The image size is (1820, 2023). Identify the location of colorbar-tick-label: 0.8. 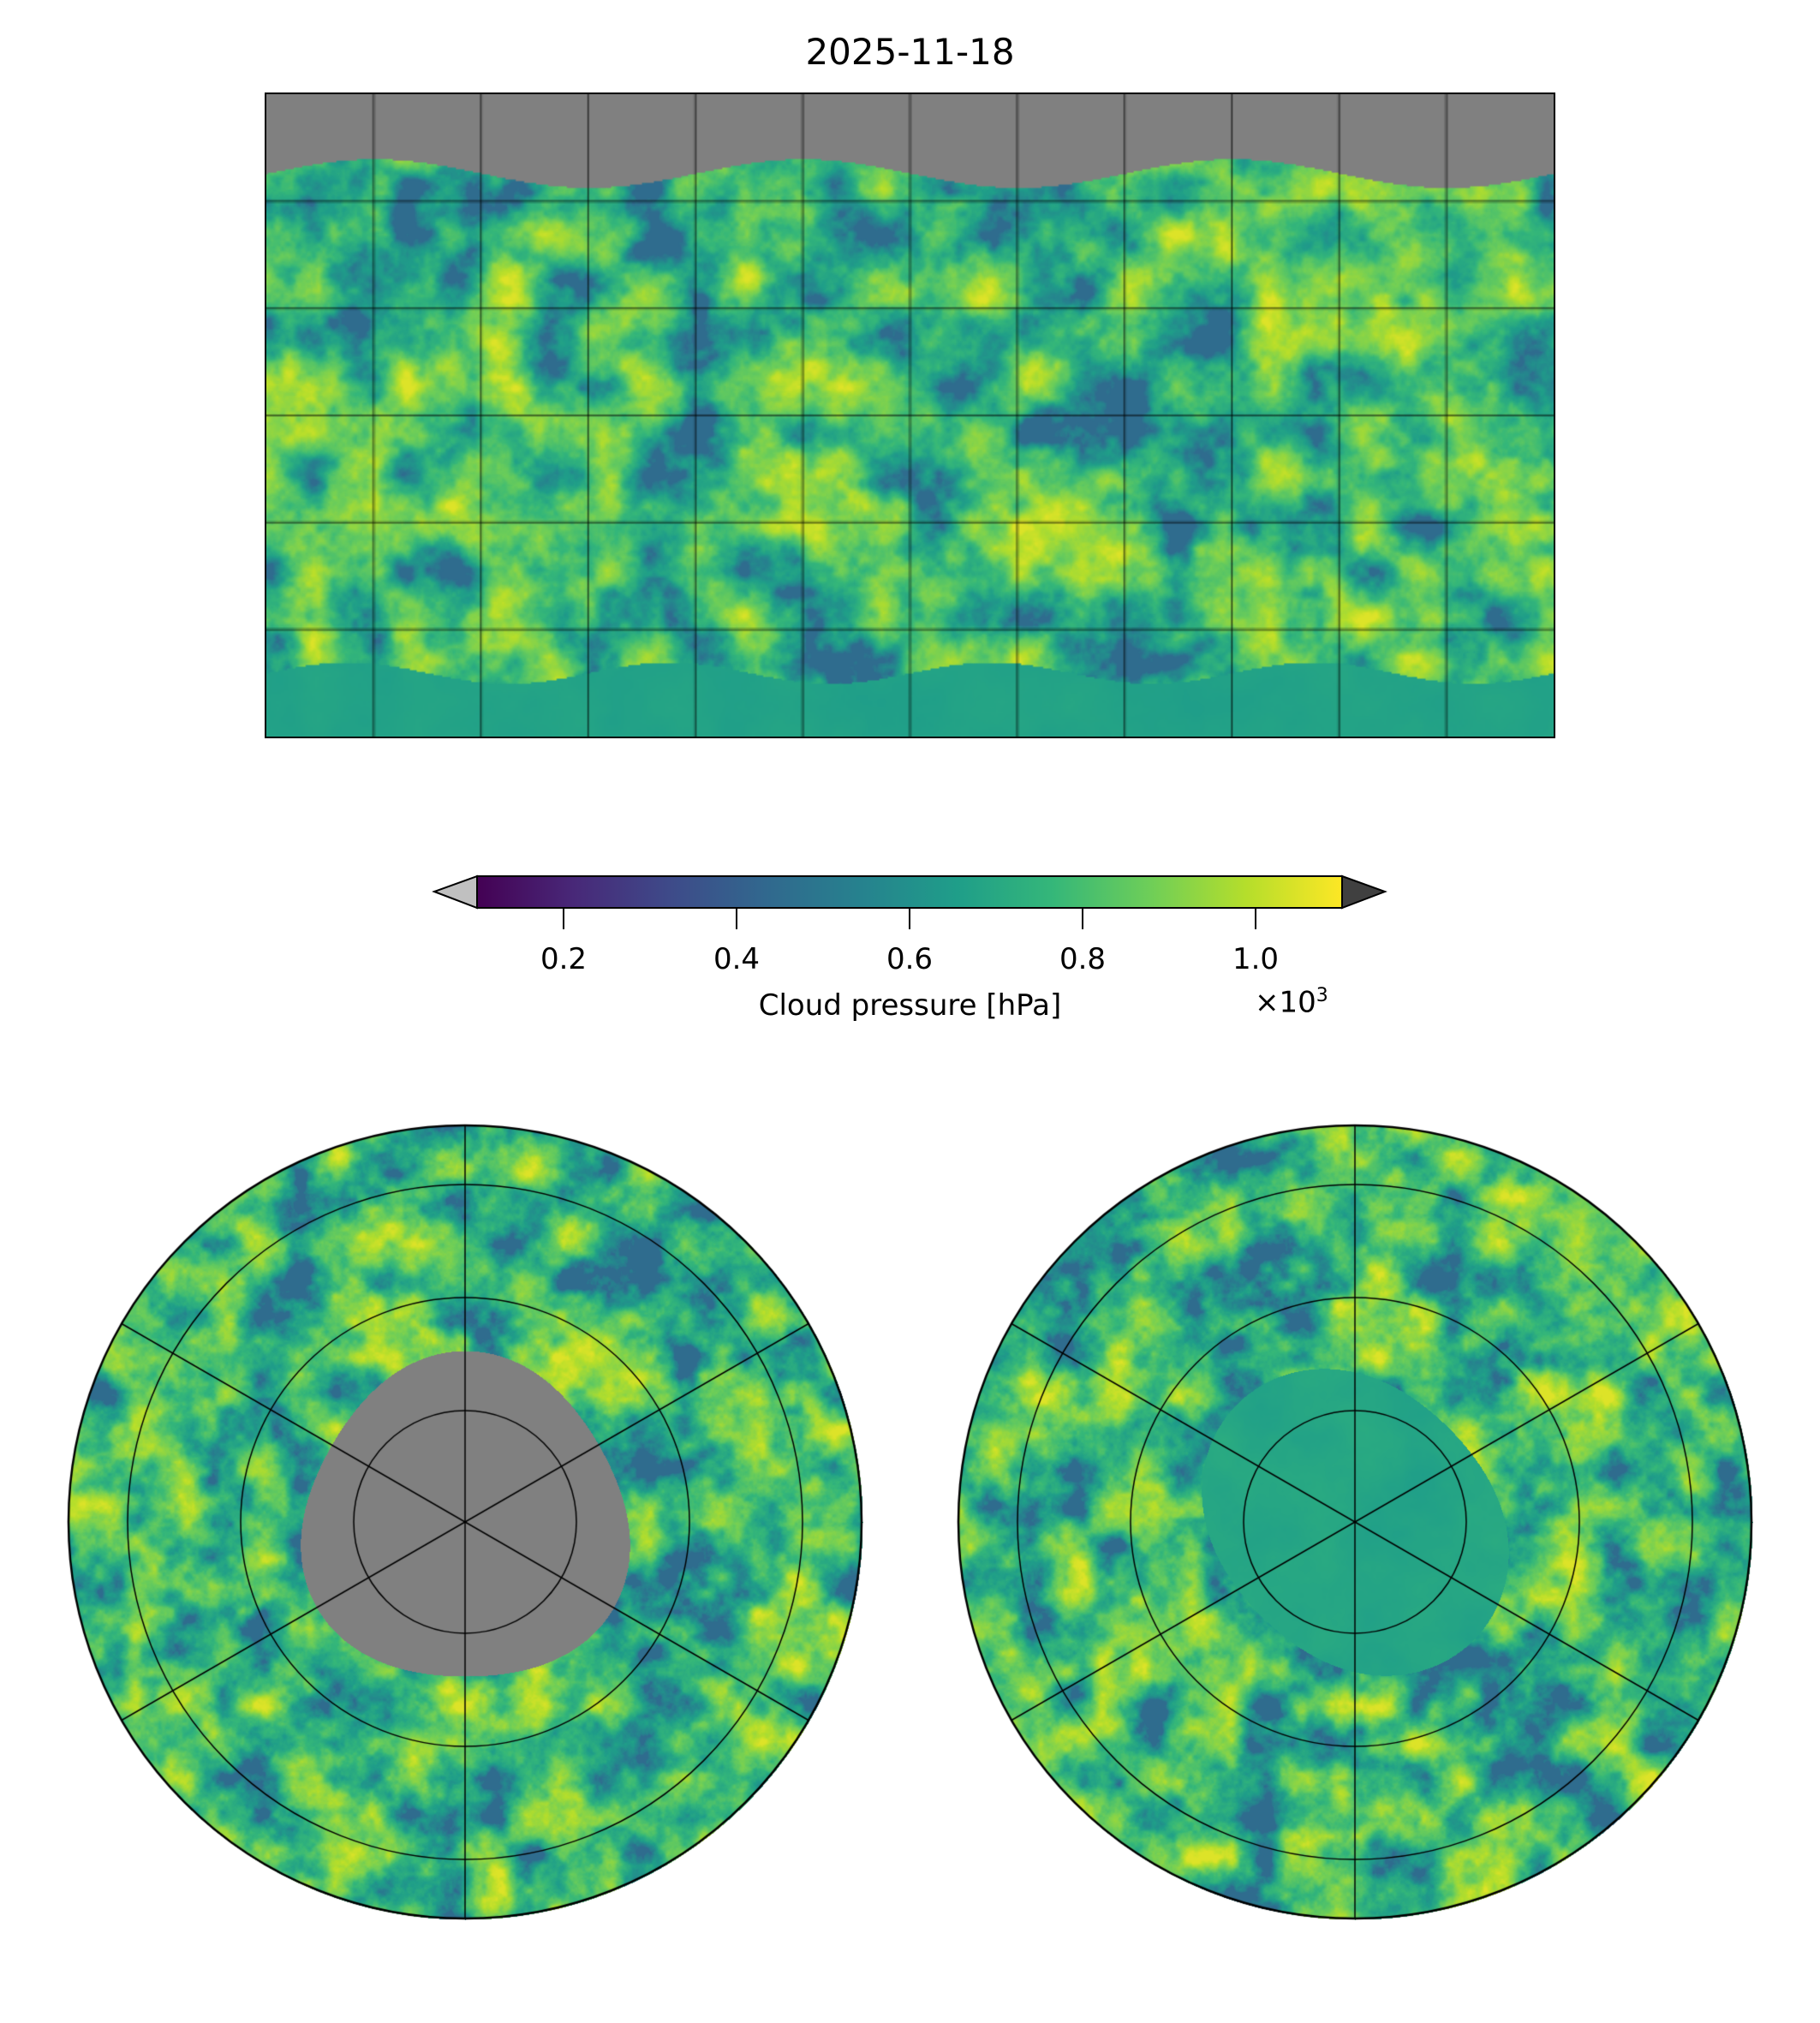
(1083, 959).